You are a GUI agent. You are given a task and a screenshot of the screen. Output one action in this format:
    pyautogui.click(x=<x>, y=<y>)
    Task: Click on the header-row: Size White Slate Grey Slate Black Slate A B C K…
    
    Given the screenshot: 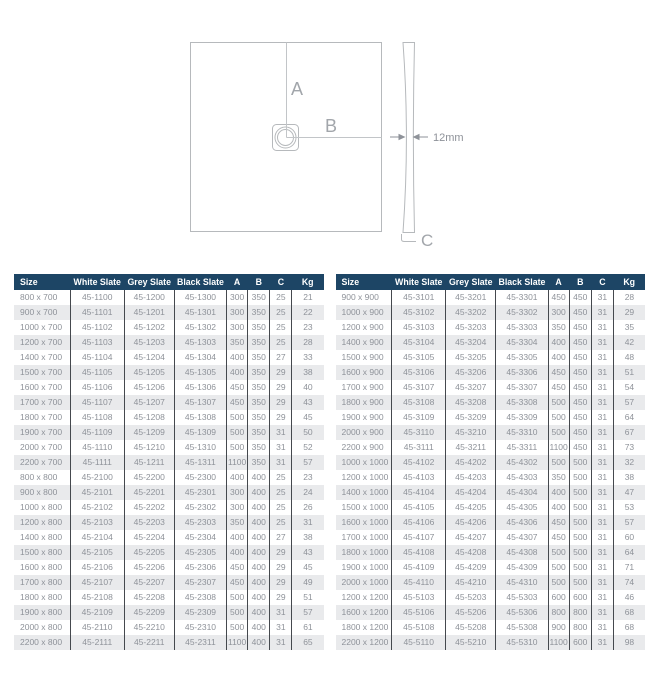 What is the action you would take?
    pyautogui.click(x=169, y=282)
    